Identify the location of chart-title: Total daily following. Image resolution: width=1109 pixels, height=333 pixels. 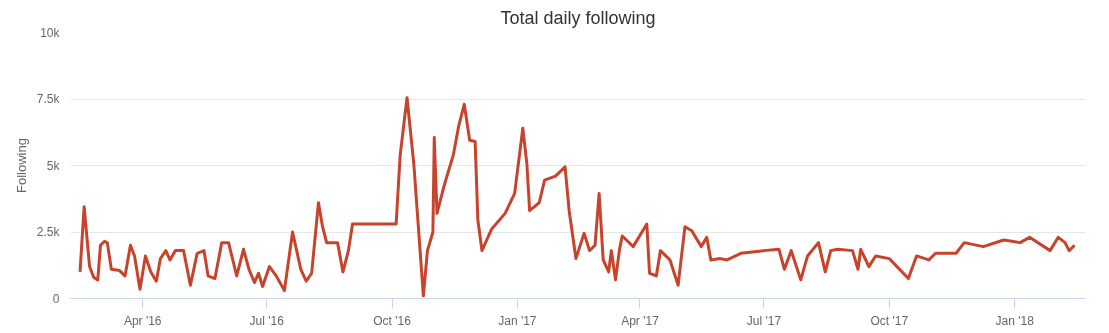
(578, 17).